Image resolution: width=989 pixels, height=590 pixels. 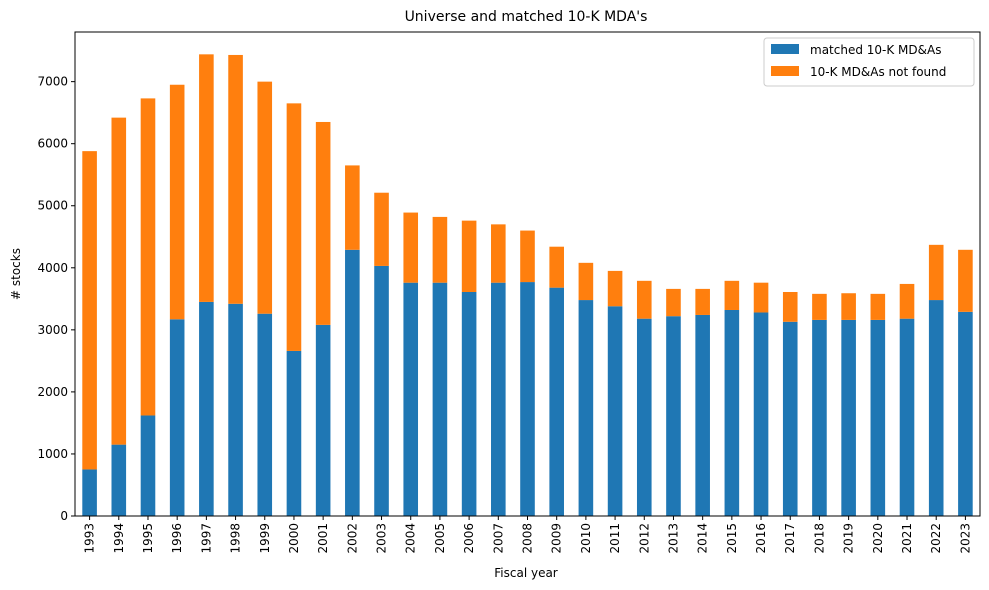 I want to click on y-tick-label: 5000, so click(x=52, y=206).